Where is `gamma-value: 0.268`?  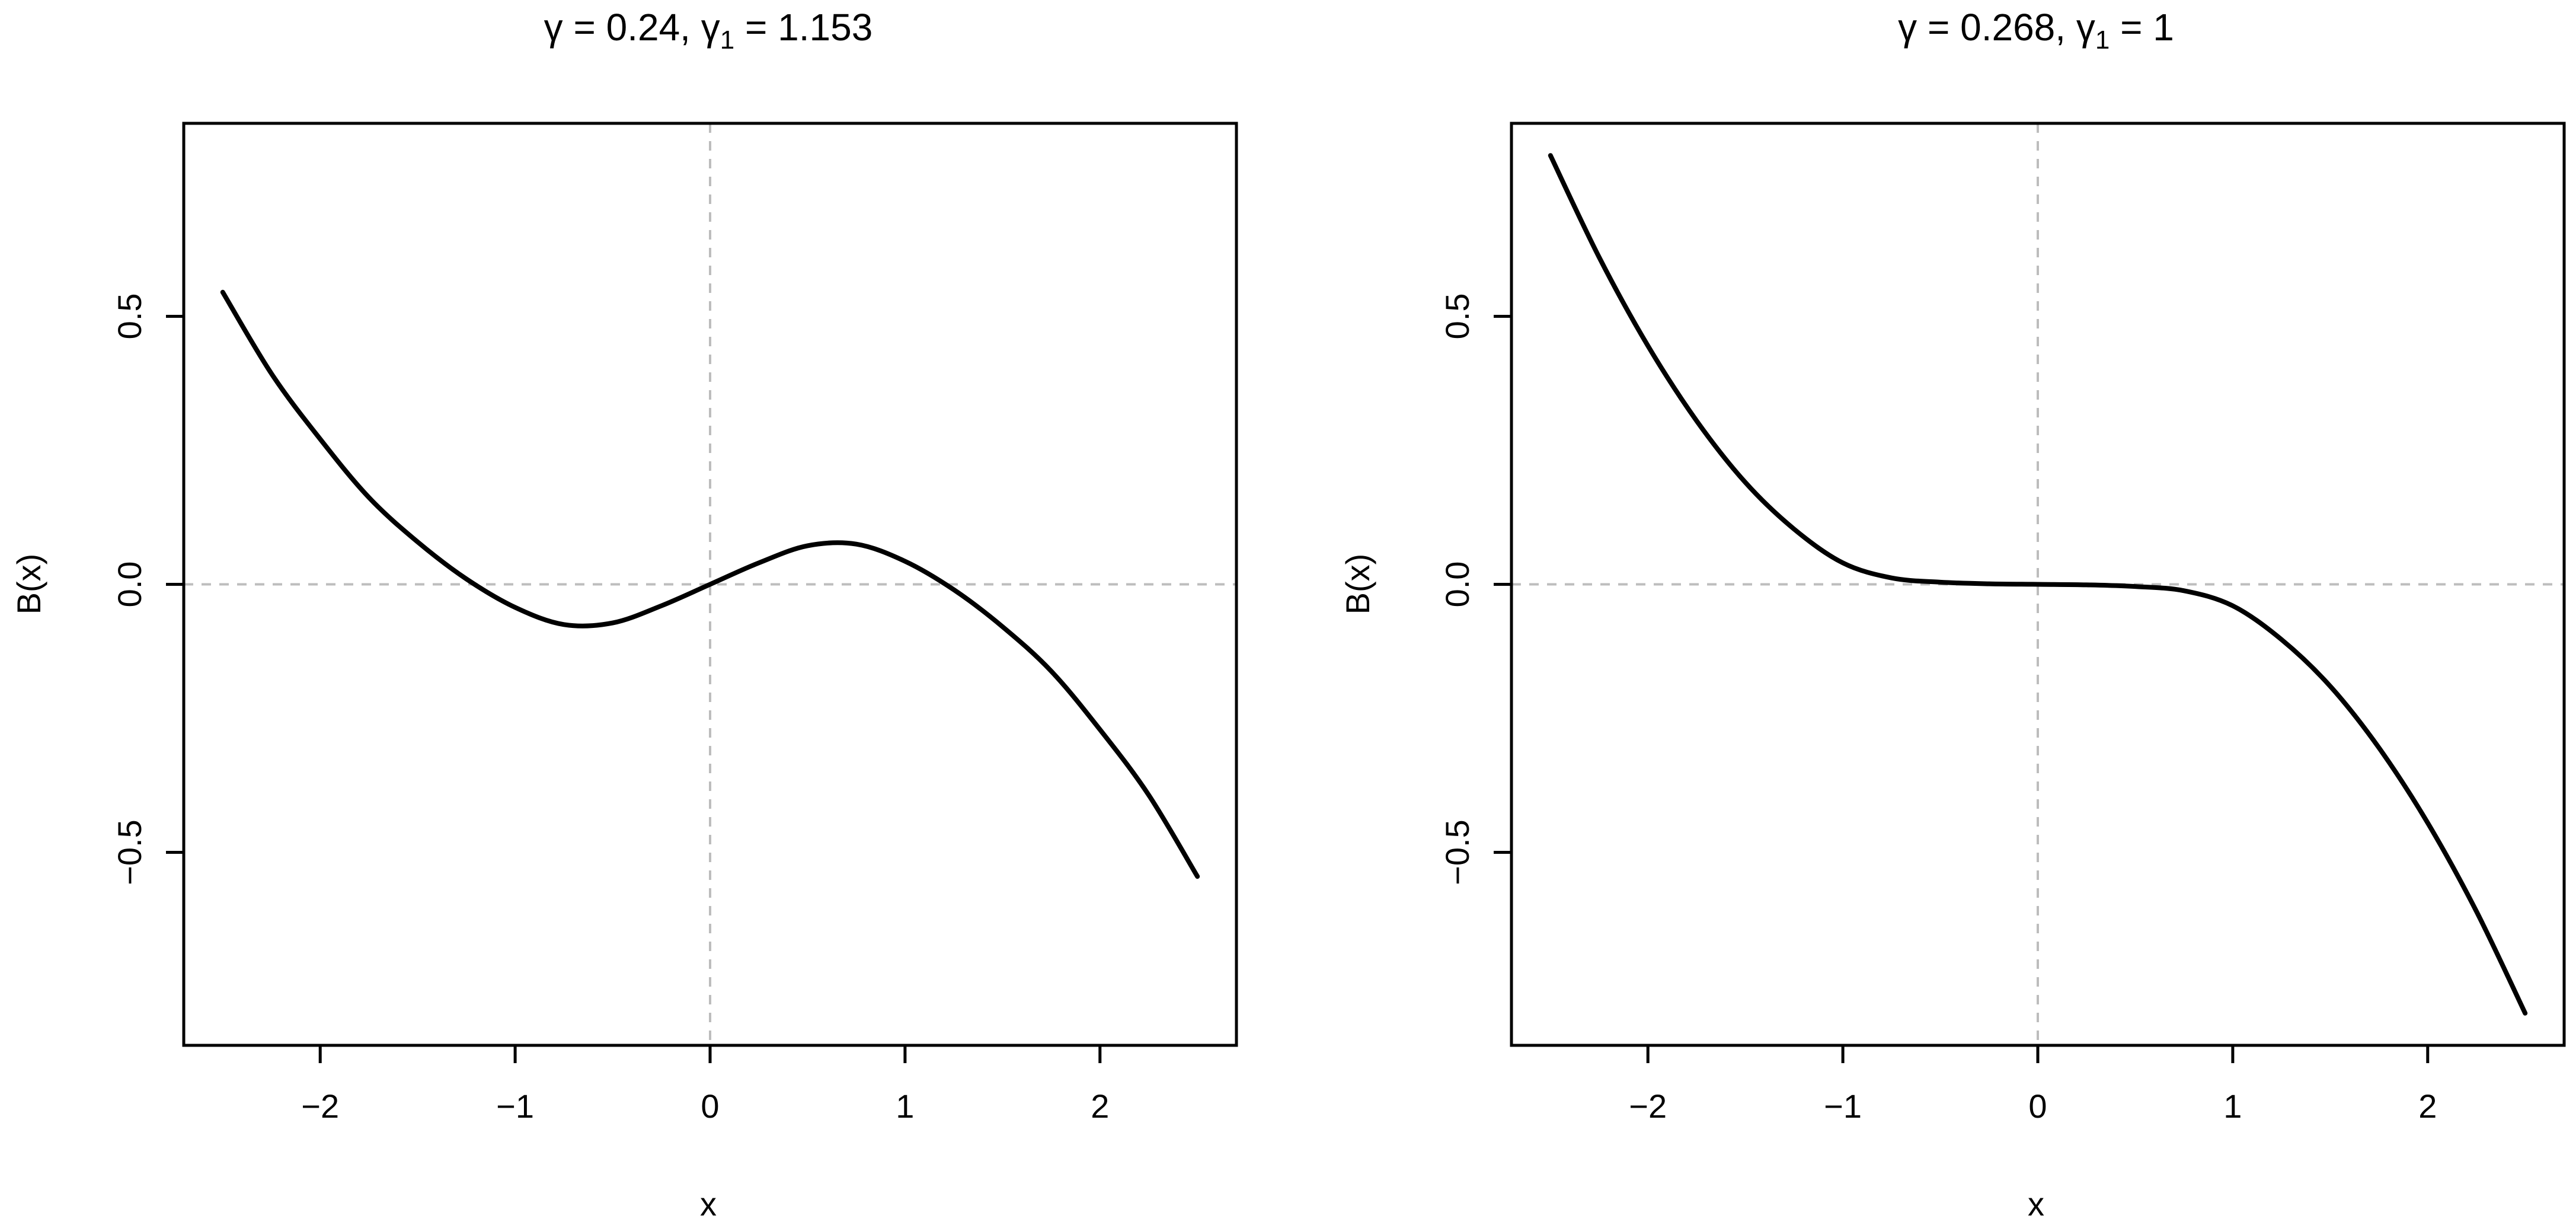 gamma-value: 0.268 is located at coordinates (2007, 27).